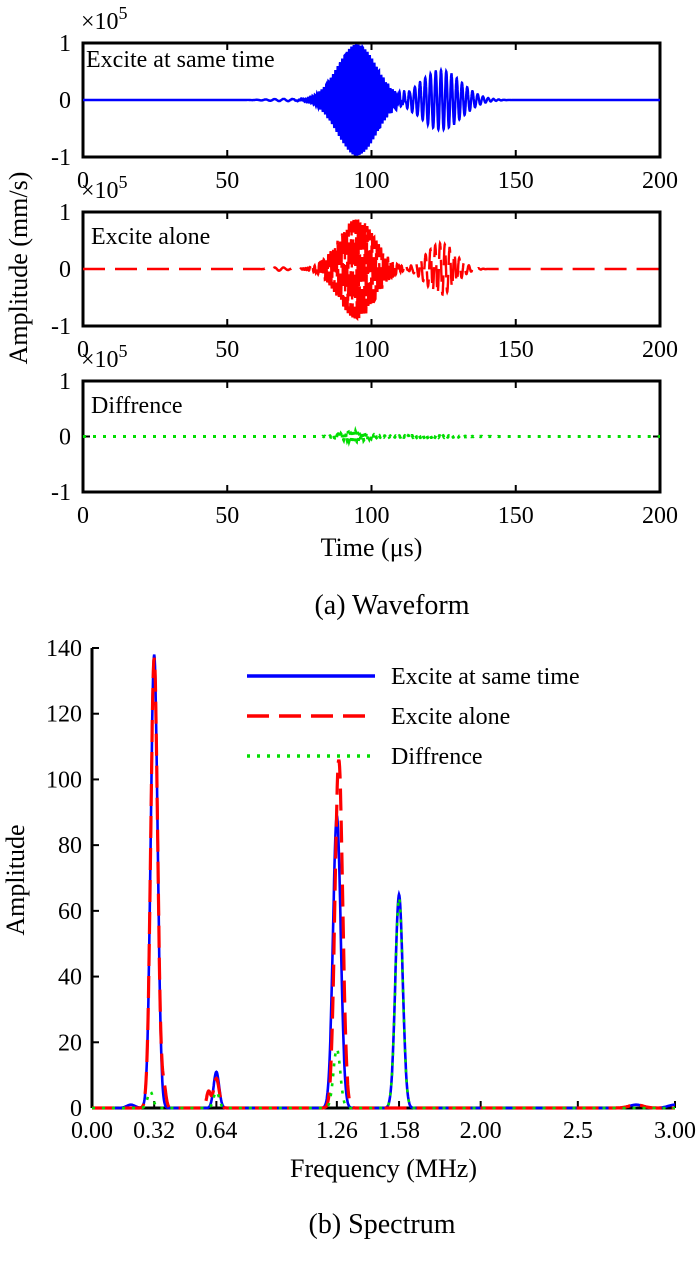  What do you see at coordinates (391, 605) in the screenshot?
I see `waveform-caption: (a) Waveform` at bounding box center [391, 605].